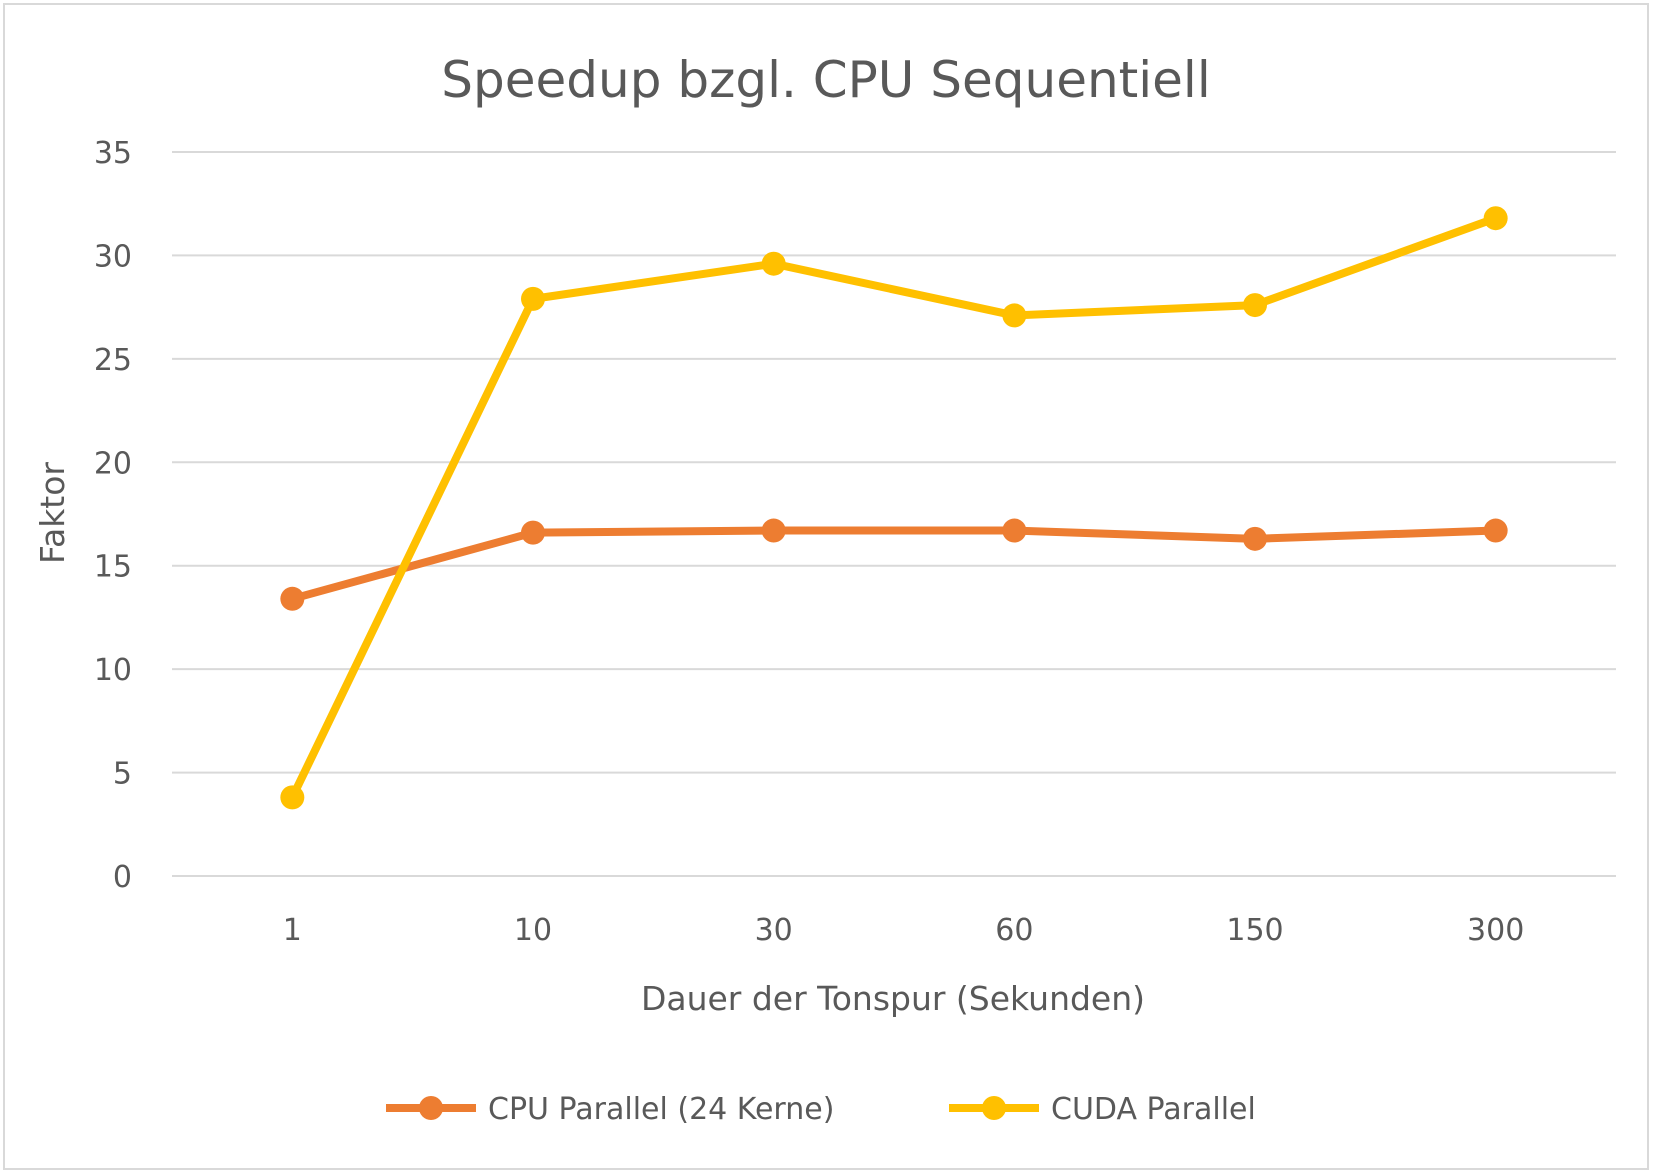 This screenshot has height=1175, width=1654. Describe the element at coordinates (122, 877) in the screenshot. I see `y-tick-label: 0` at that location.